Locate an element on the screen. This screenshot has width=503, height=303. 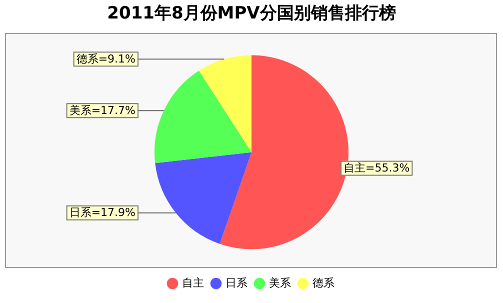
legend-label: 日系 is located at coordinates (237, 283).